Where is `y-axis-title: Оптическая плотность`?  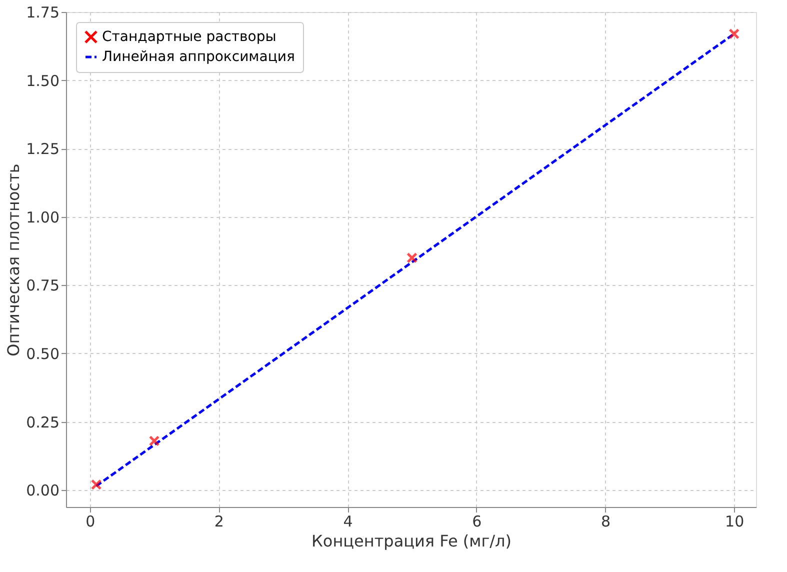
y-axis-title: Оптическая плотность is located at coordinates (14, 260).